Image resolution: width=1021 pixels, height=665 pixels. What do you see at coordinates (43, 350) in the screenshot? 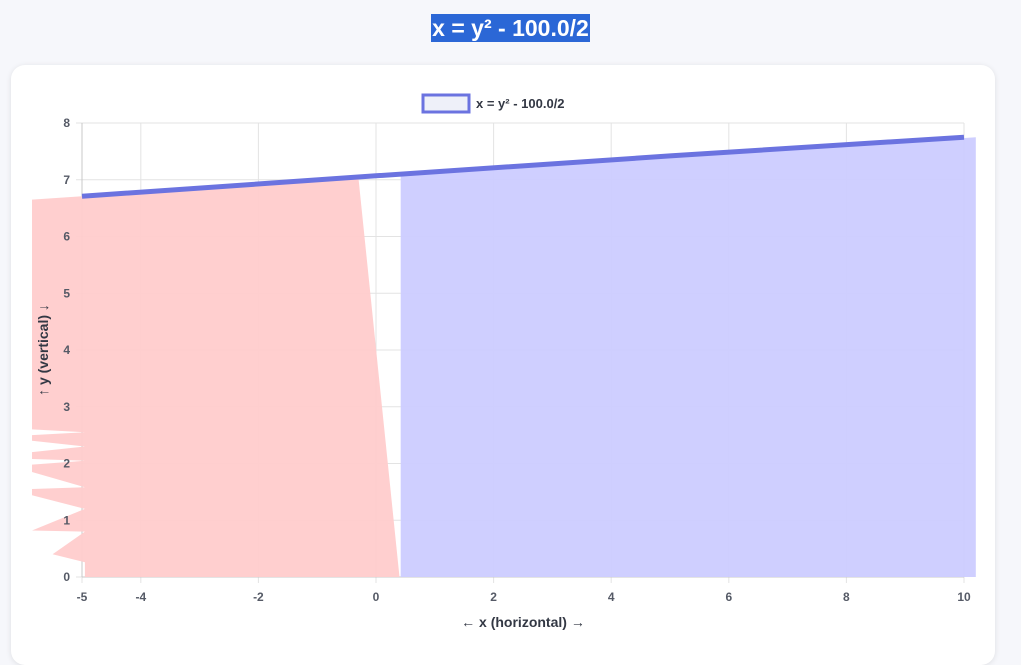
I see `y-axis-label: ↑ y (vertical) ↓` at bounding box center [43, 350].